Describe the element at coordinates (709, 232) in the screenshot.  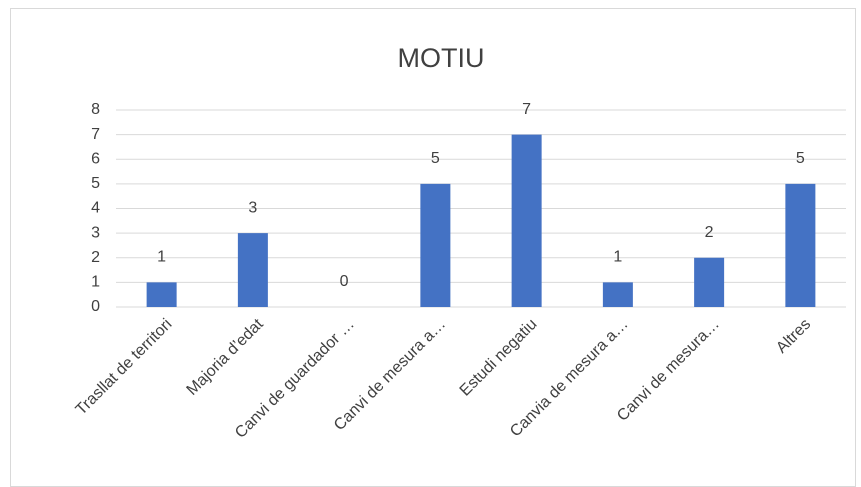
I see `data-label: 2` at that location.